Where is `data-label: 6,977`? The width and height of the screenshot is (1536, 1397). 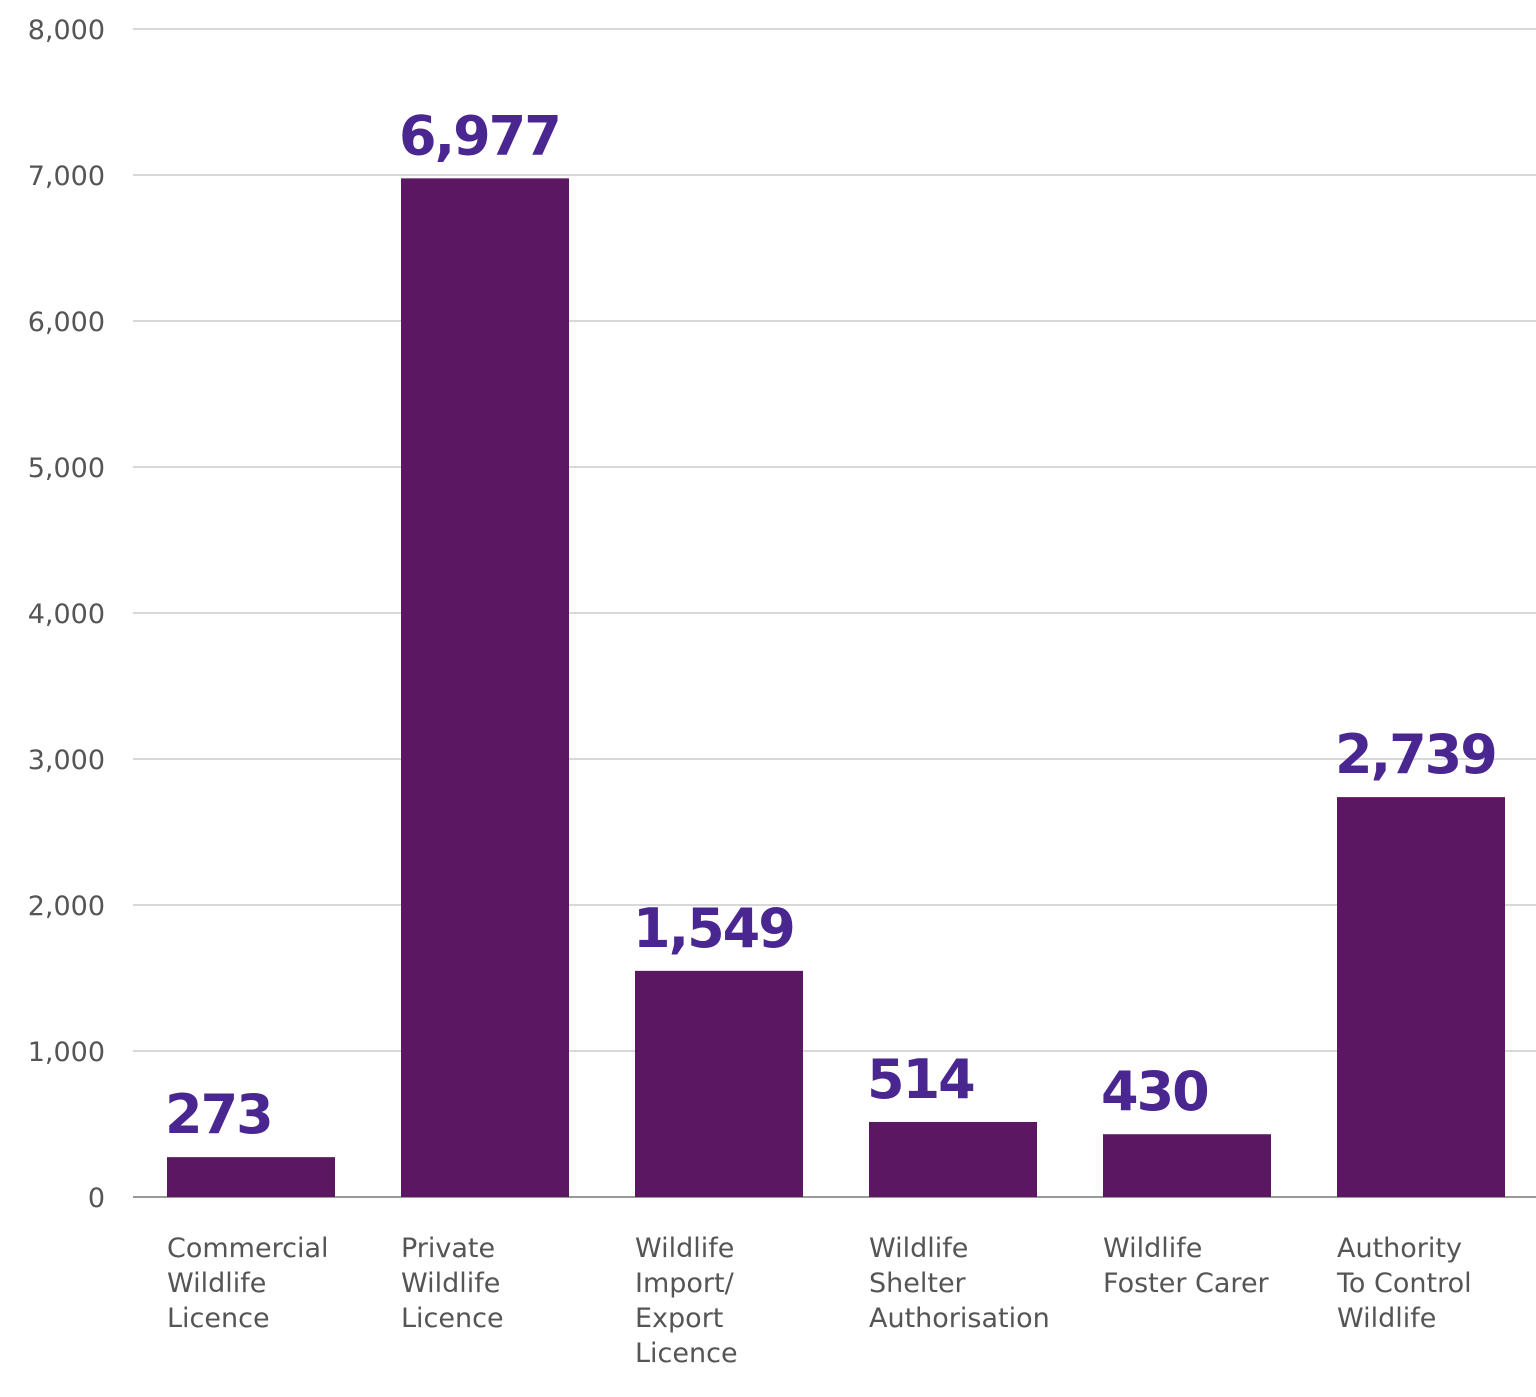
data-label: 6,977 is located at coordinates (479, 135).